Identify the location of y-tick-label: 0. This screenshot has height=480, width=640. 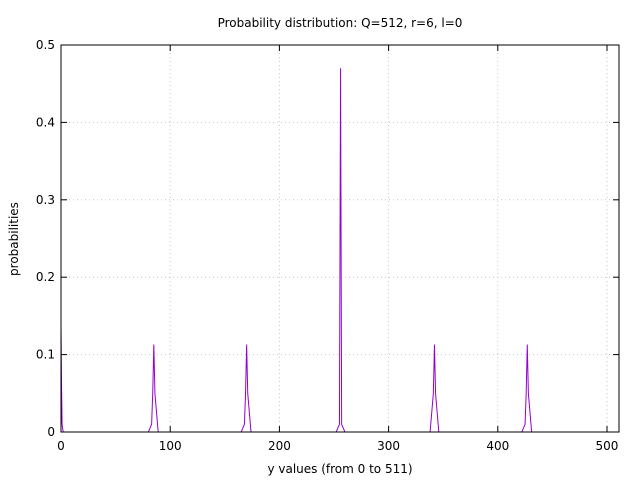
(51, 432).